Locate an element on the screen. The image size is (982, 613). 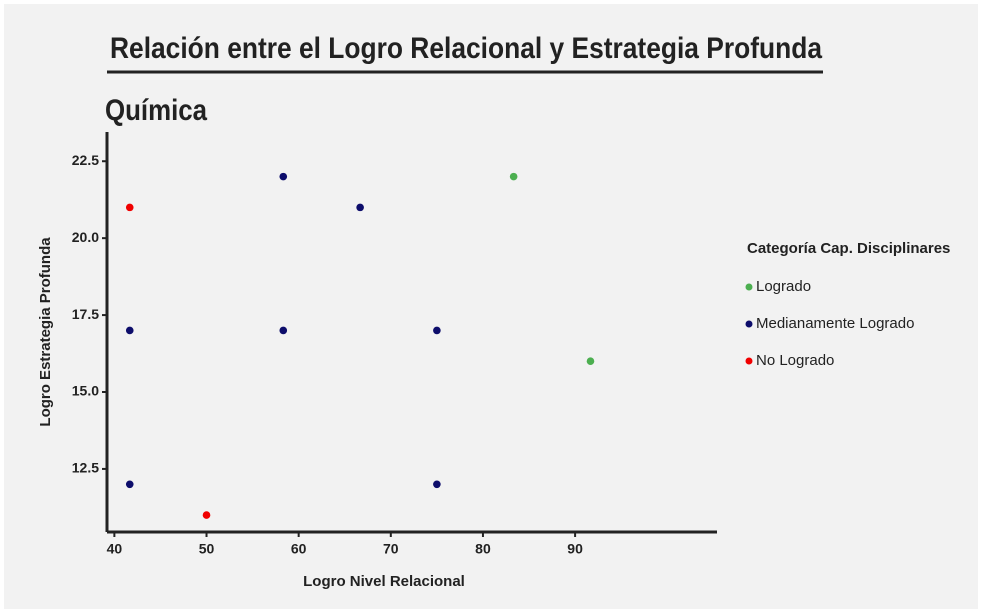
y-axis-label: Logro Estrategia Profunda is located at coordinates (45, 332).